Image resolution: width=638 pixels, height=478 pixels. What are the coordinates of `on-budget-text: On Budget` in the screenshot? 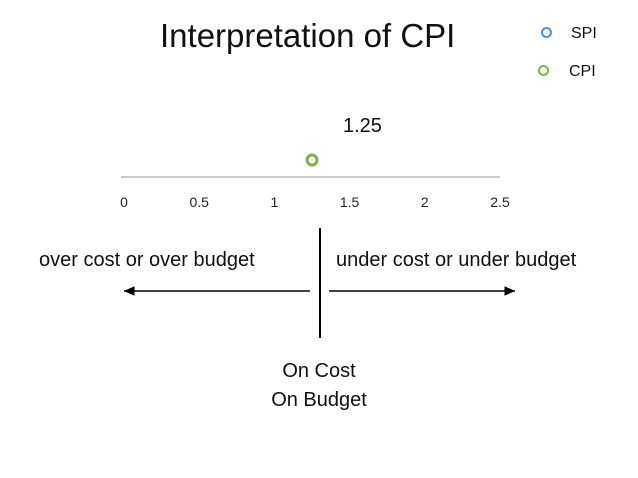 It's located at (319, 400).